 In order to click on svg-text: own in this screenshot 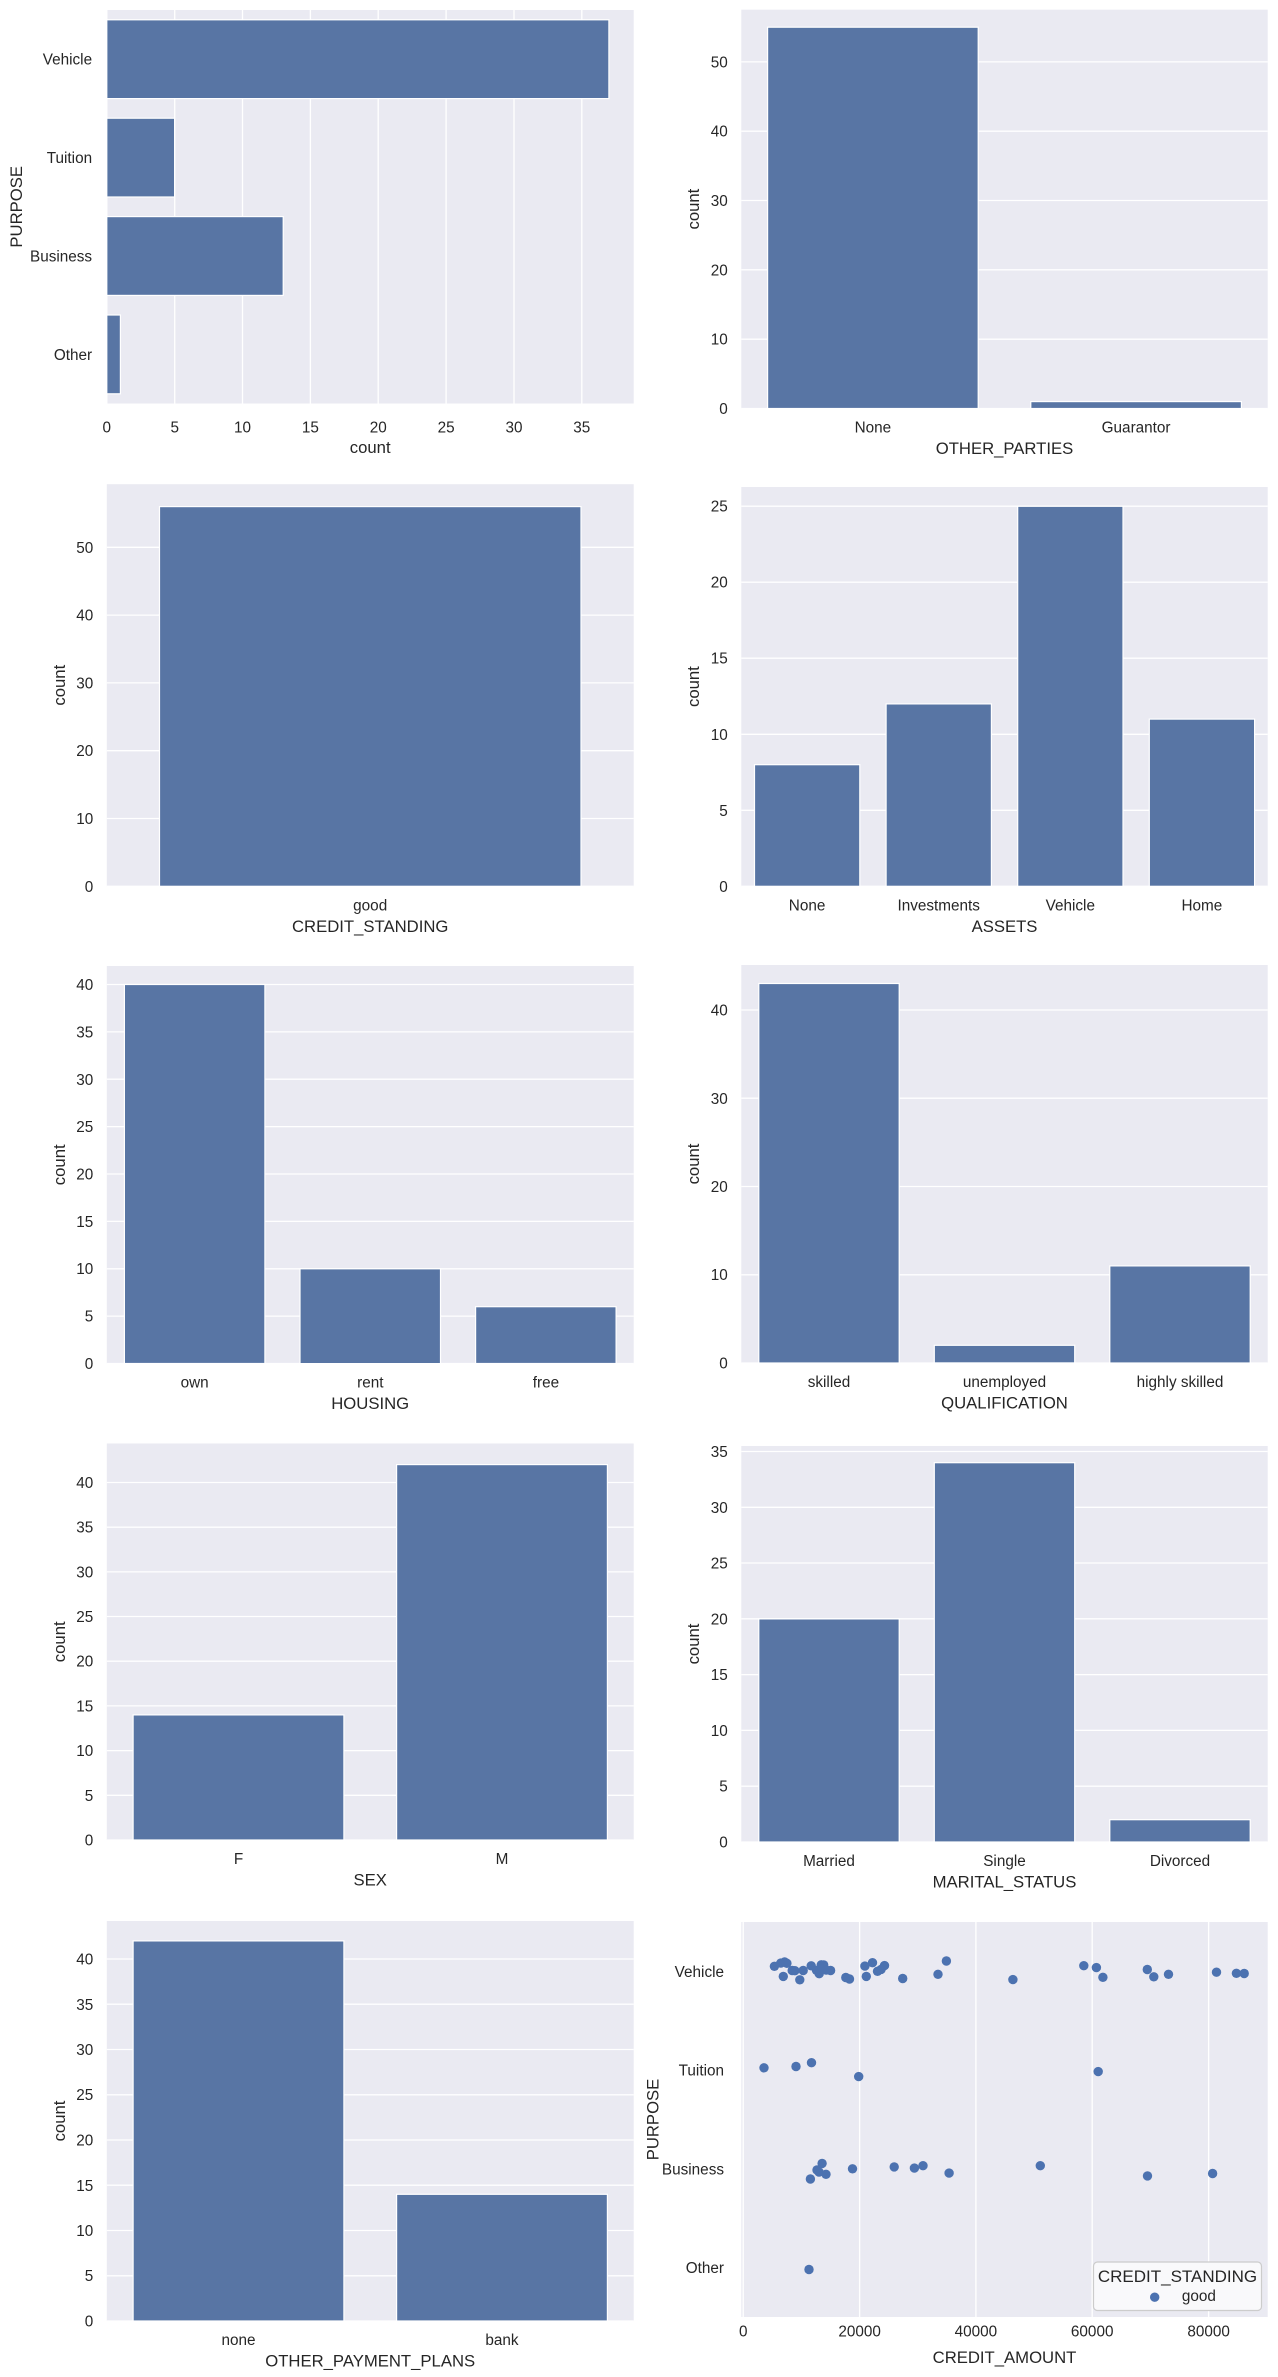, I will do `click(195, 1383)`.